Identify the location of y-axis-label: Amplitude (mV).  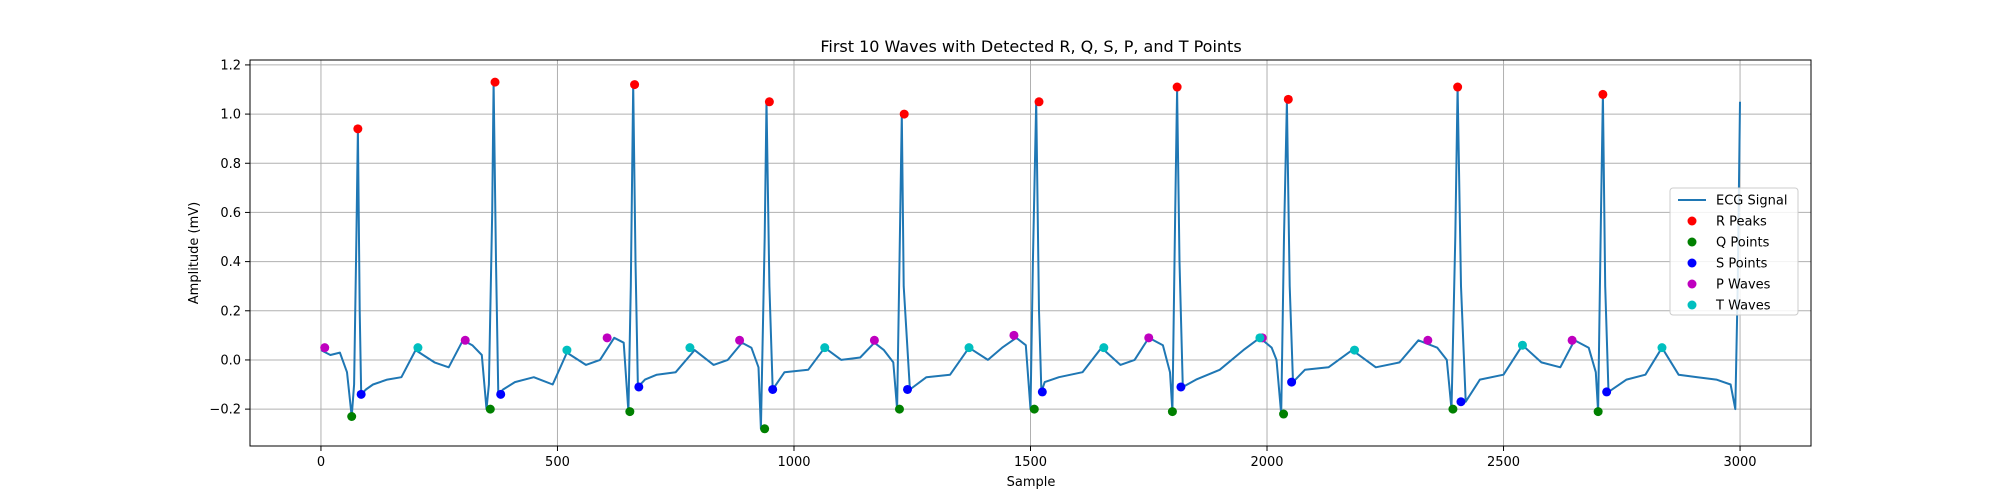
(194, 253).